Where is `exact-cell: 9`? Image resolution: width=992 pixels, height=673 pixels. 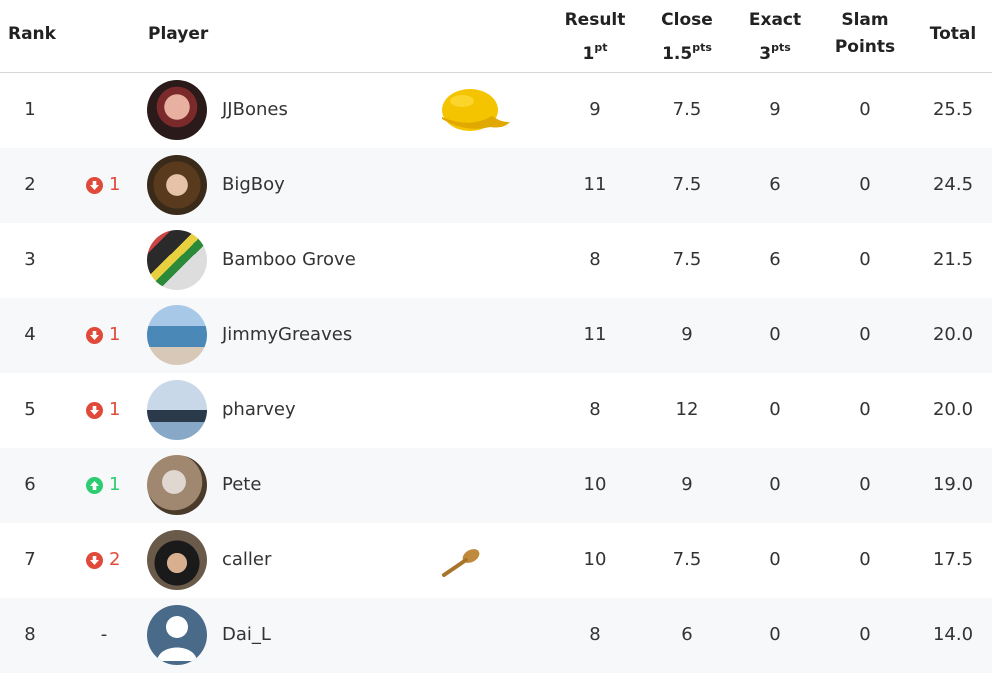
exact-cell: 9 is located at coordinates (775, 109).